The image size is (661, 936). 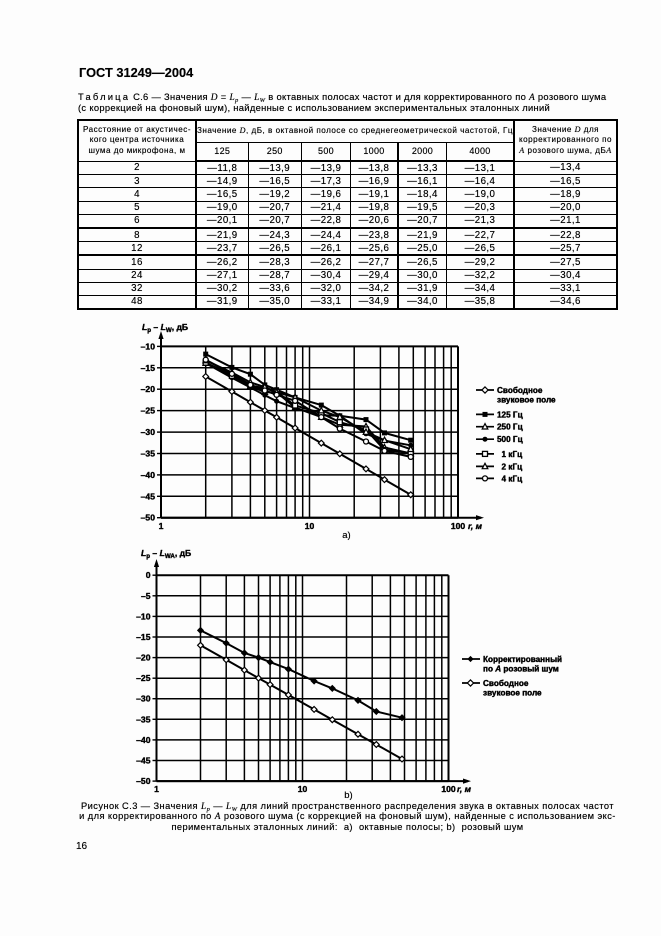 What do you see at coordinates (521, 669) in the screenshot?
I see `svg-text: по А розовый шум` at bounding box center [521, 669].